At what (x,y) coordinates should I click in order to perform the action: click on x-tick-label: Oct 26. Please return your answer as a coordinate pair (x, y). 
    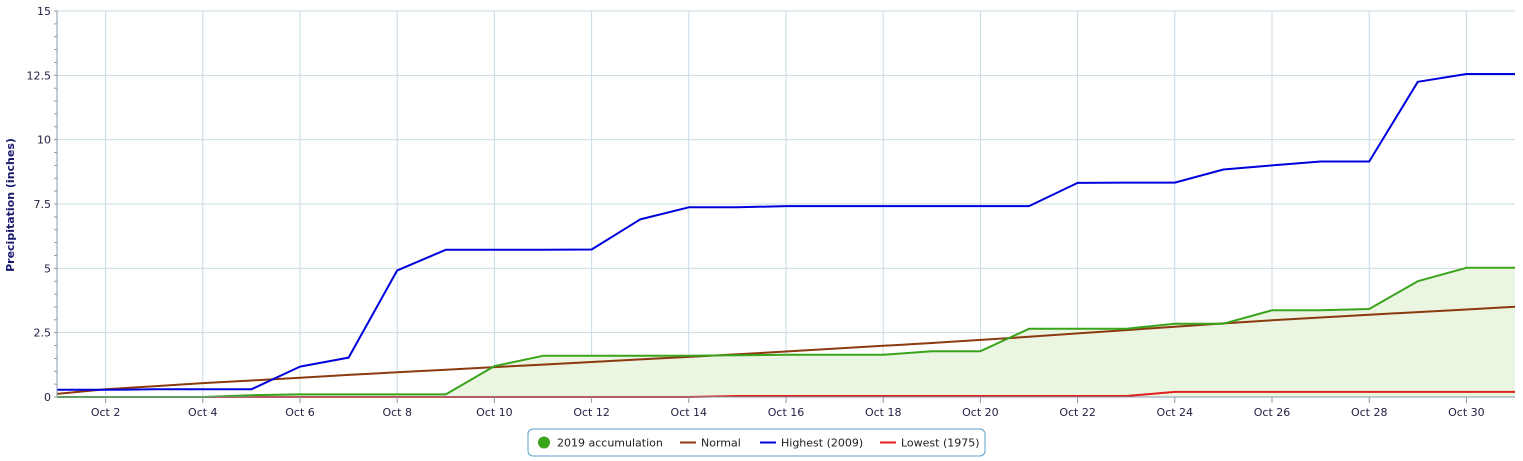
    Looking at the image, I should click on (1272, 412).